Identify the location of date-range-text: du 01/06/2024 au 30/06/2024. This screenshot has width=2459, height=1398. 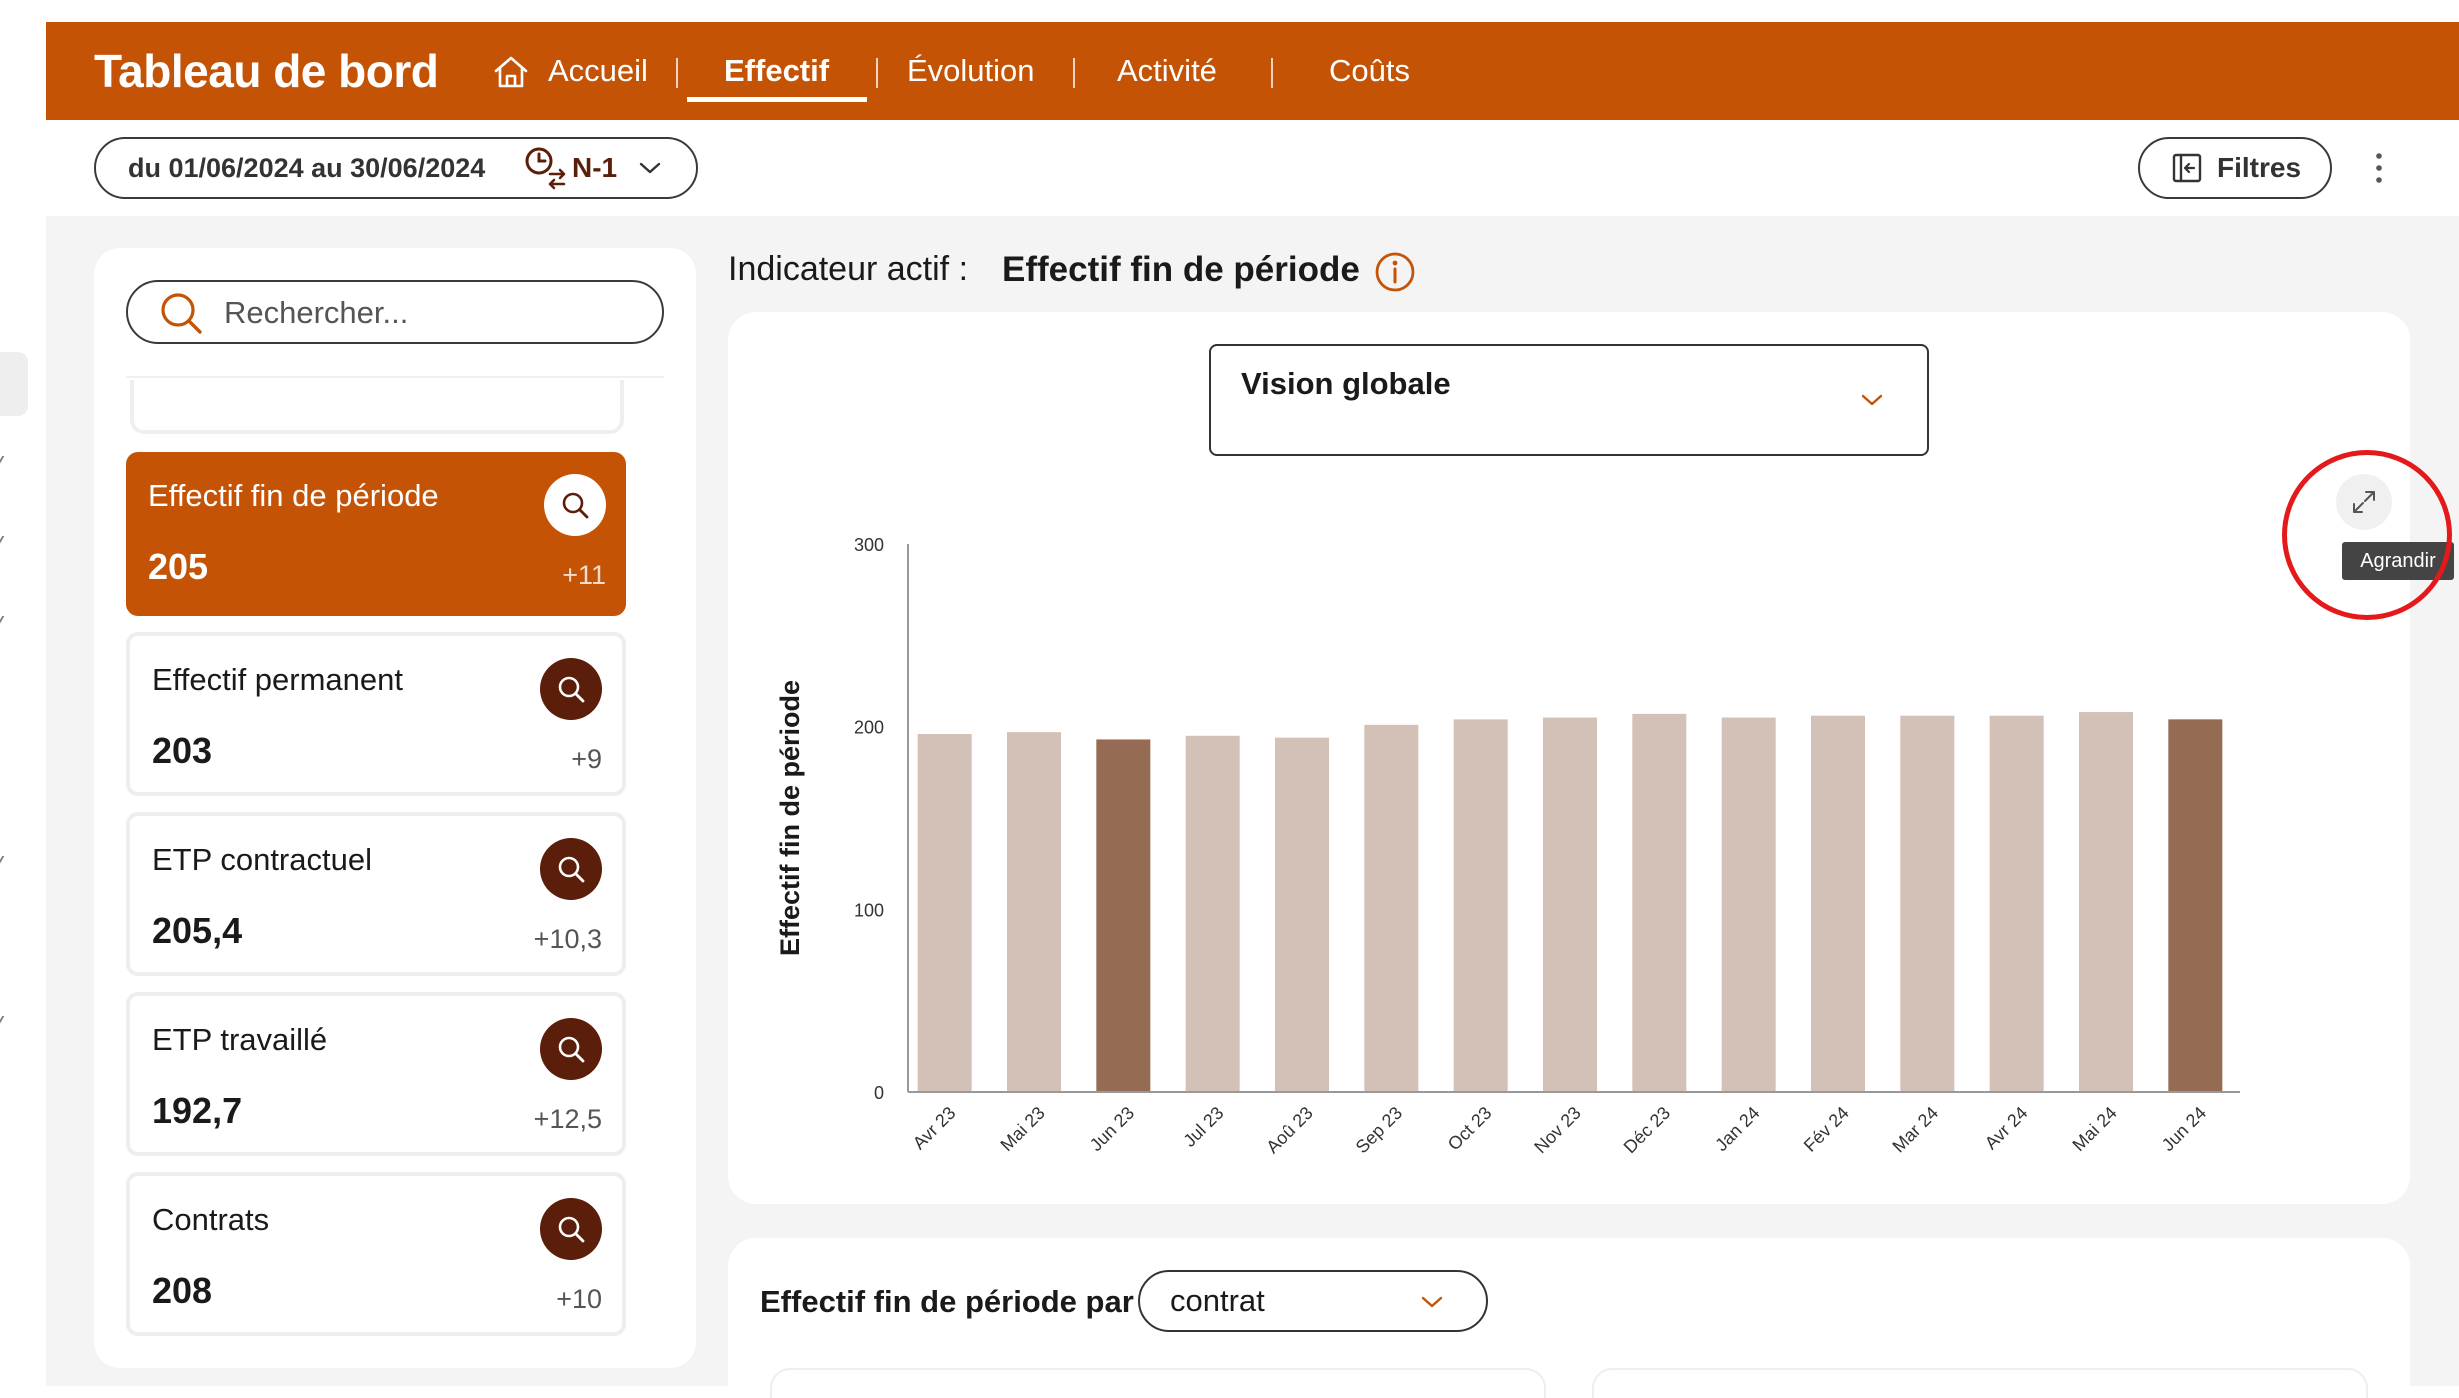
(307, 168).